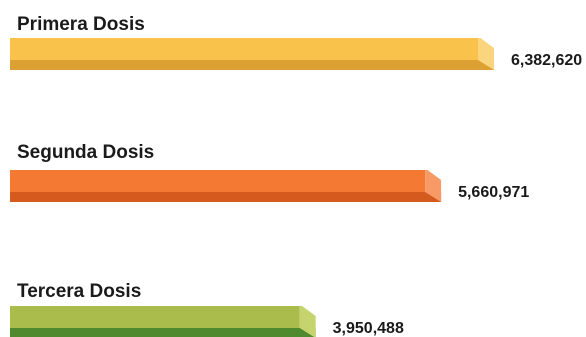 The height and width of the screenshot is (337, 586). Describe the element at coordinates (81, 24) in the screenshot. I see `category-label: Primera Dosis` at that location.